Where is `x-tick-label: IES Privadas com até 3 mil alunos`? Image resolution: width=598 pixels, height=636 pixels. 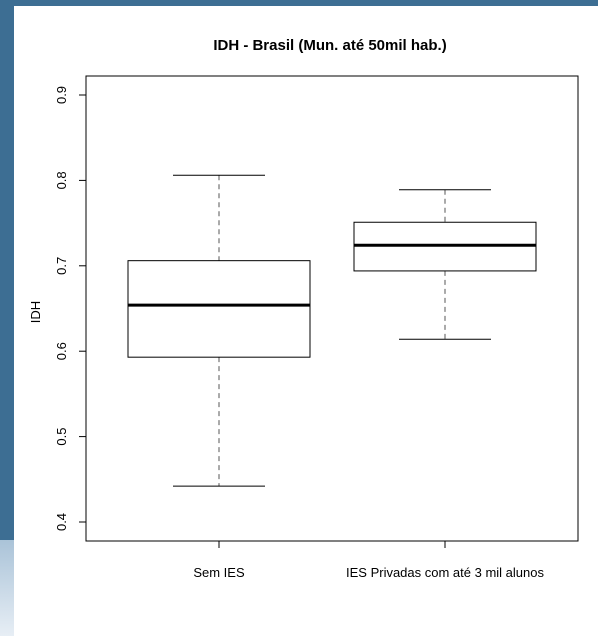 x-tick-label: IES Privadas com até 3 mil alunos is located at coordinates (445, 572).